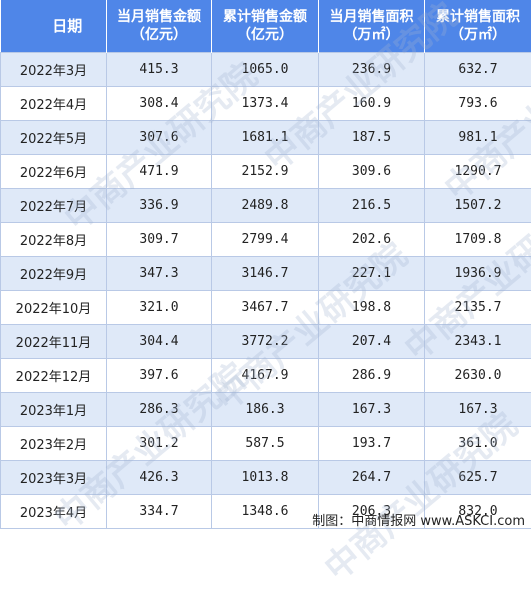 Image resolution: width=531 pixels, height=590 pixels. What do you see at coordinates (372, 104) in the screenshot?
I see `value-cell: 160.9` at bounding box center [372, 104].